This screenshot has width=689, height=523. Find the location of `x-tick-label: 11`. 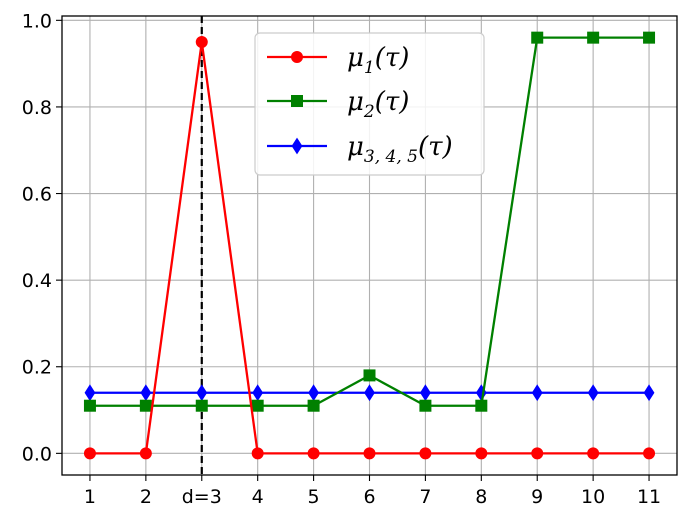

x-tick-label: 11 is located at coordinates (649, 497).